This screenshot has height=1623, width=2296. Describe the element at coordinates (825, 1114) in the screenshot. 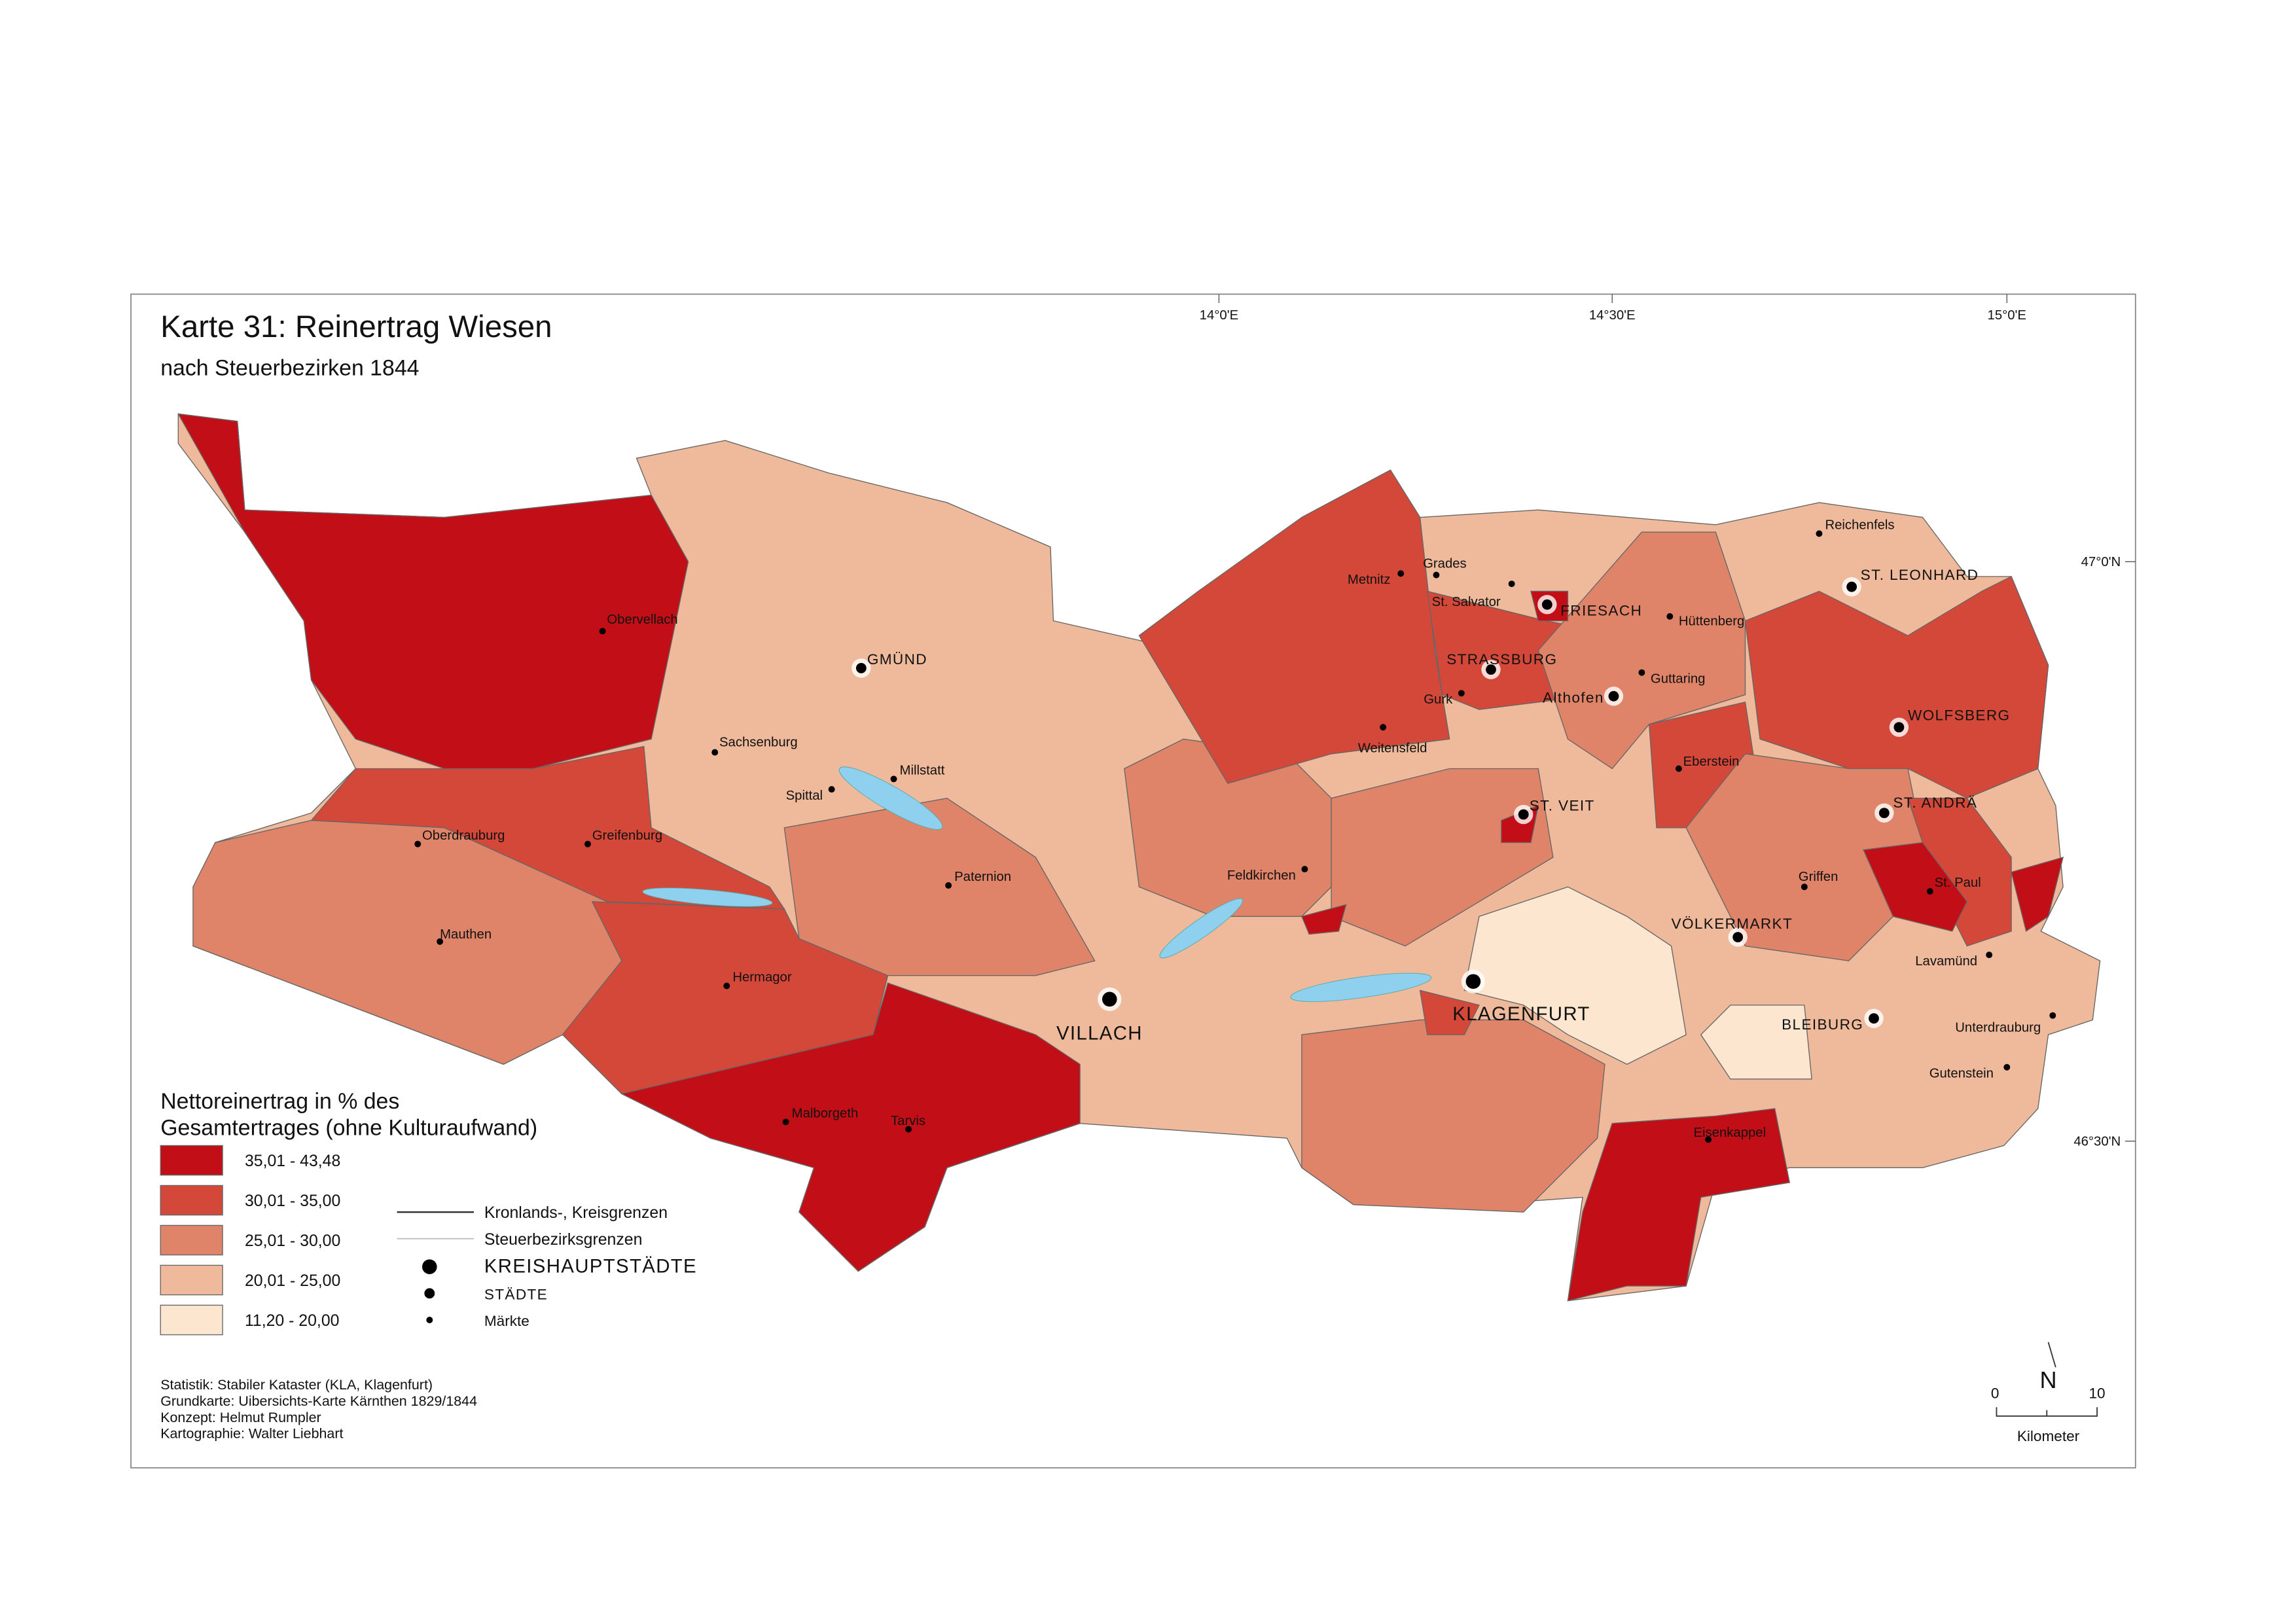

I see `place-label: Malborgeth` at that location.